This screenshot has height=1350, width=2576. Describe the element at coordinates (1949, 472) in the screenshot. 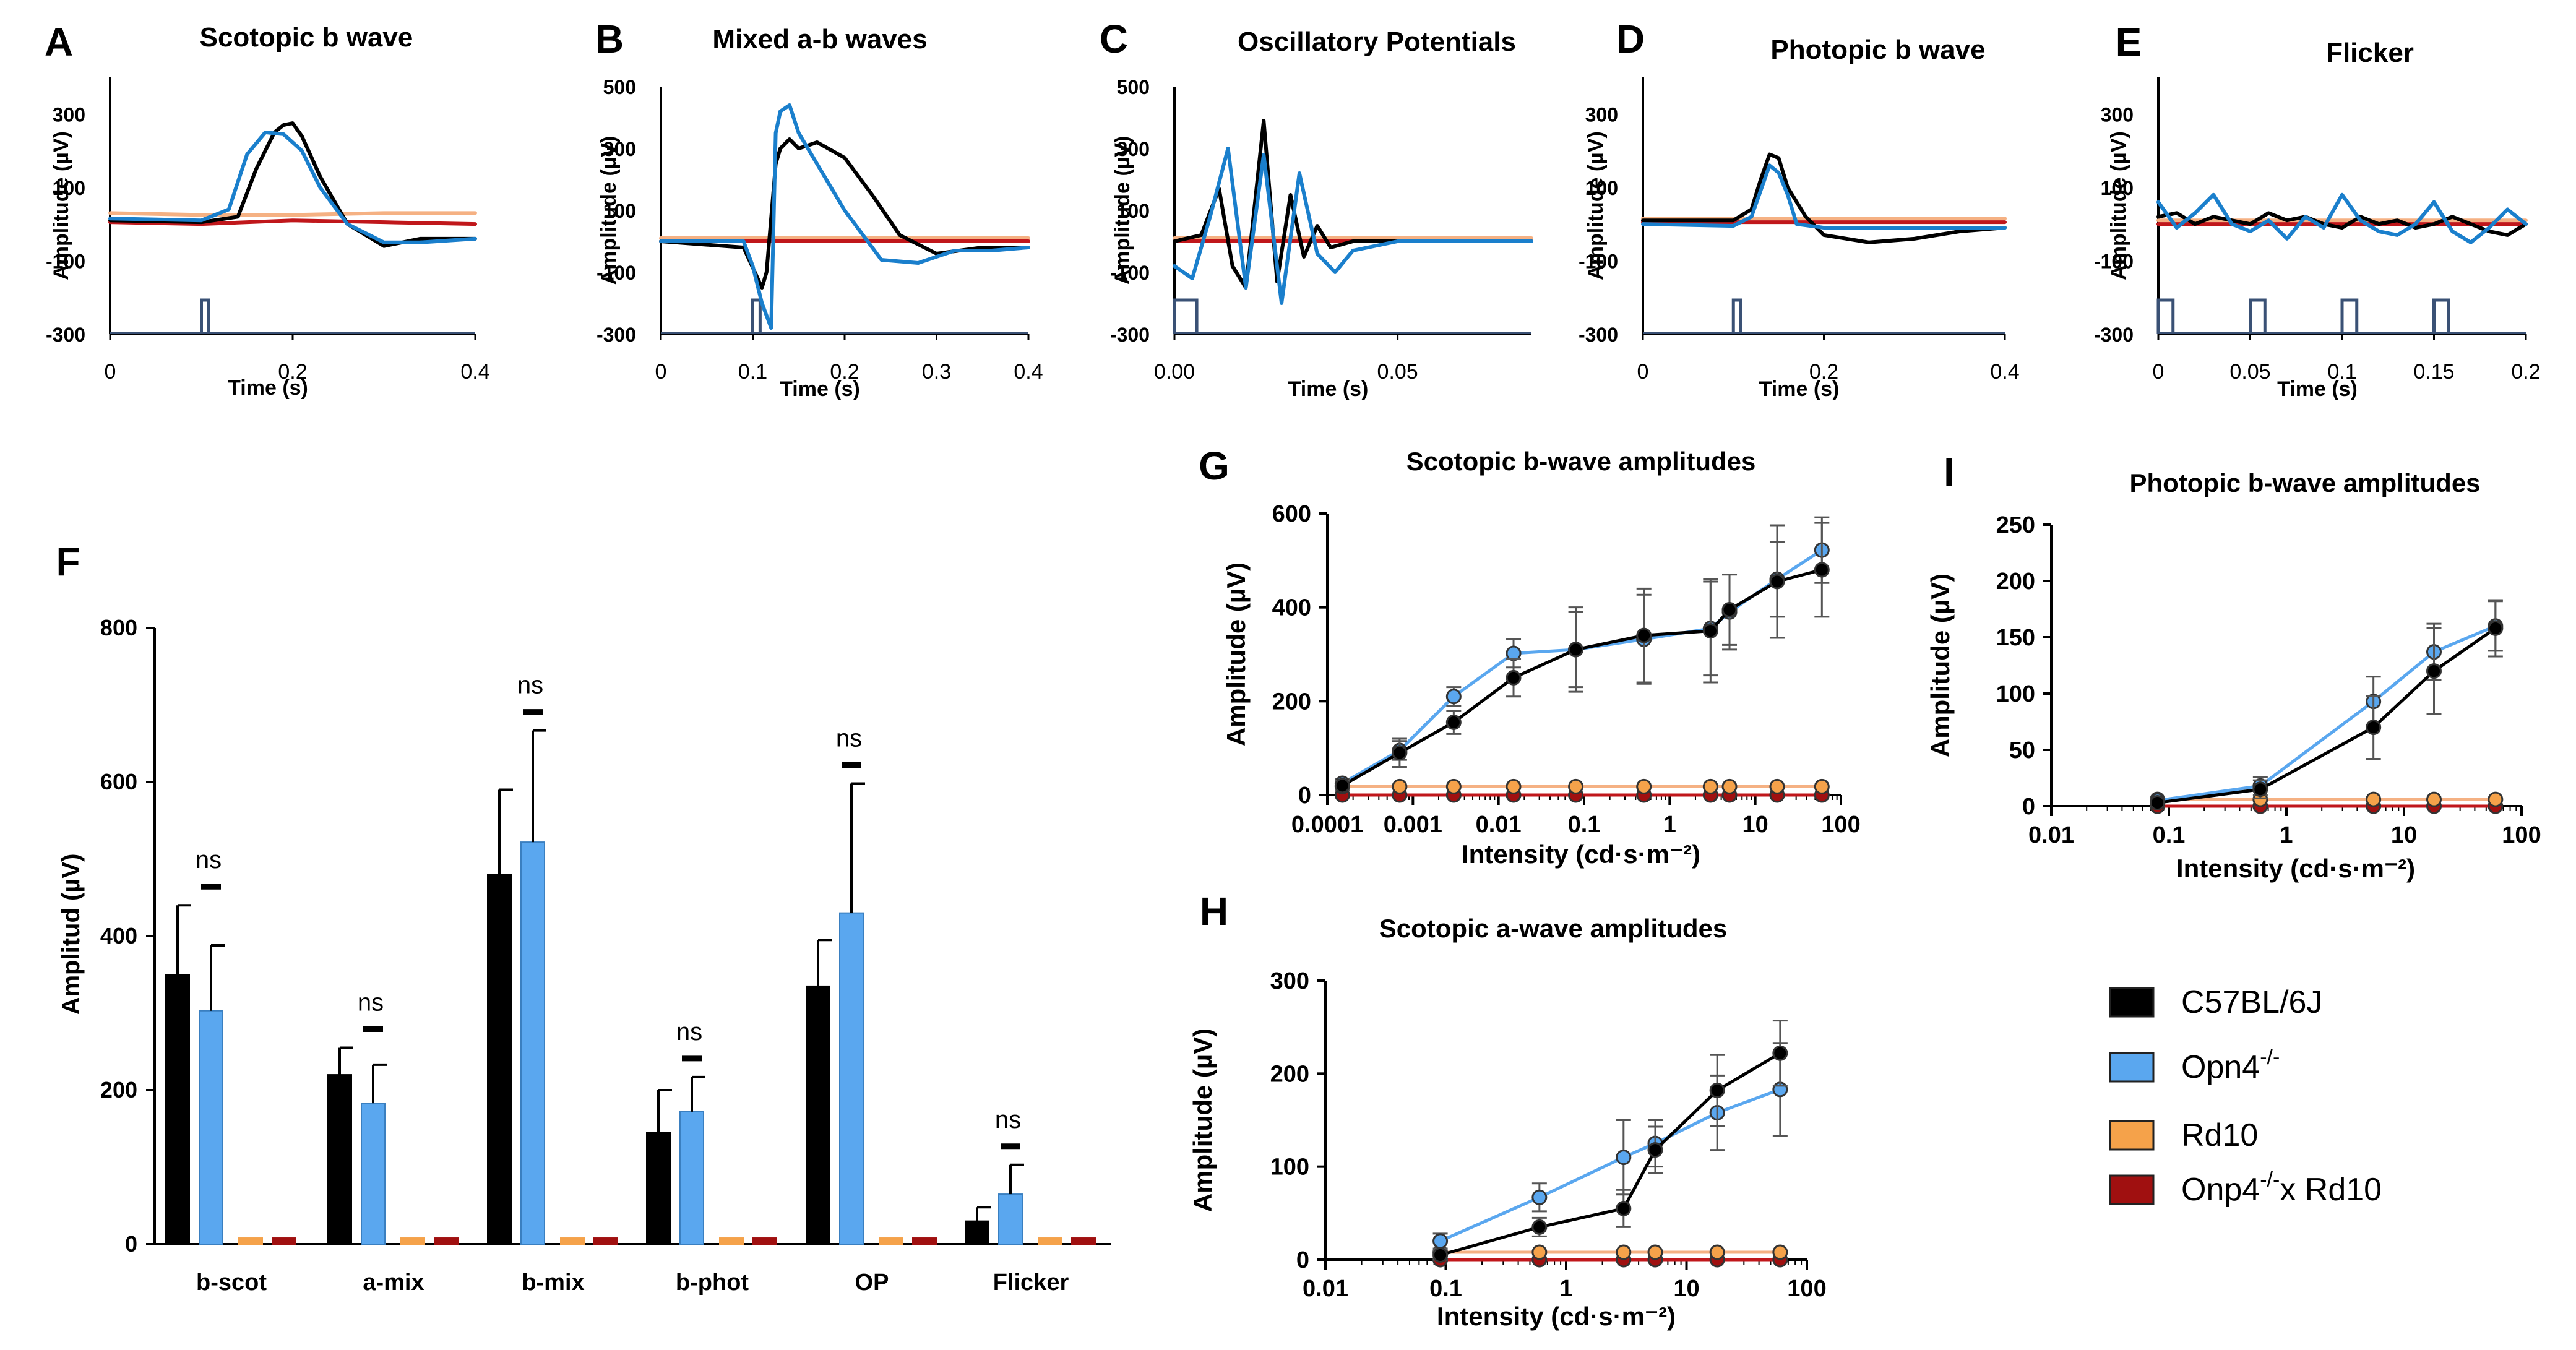

I see `panel-letter: I` at that location.